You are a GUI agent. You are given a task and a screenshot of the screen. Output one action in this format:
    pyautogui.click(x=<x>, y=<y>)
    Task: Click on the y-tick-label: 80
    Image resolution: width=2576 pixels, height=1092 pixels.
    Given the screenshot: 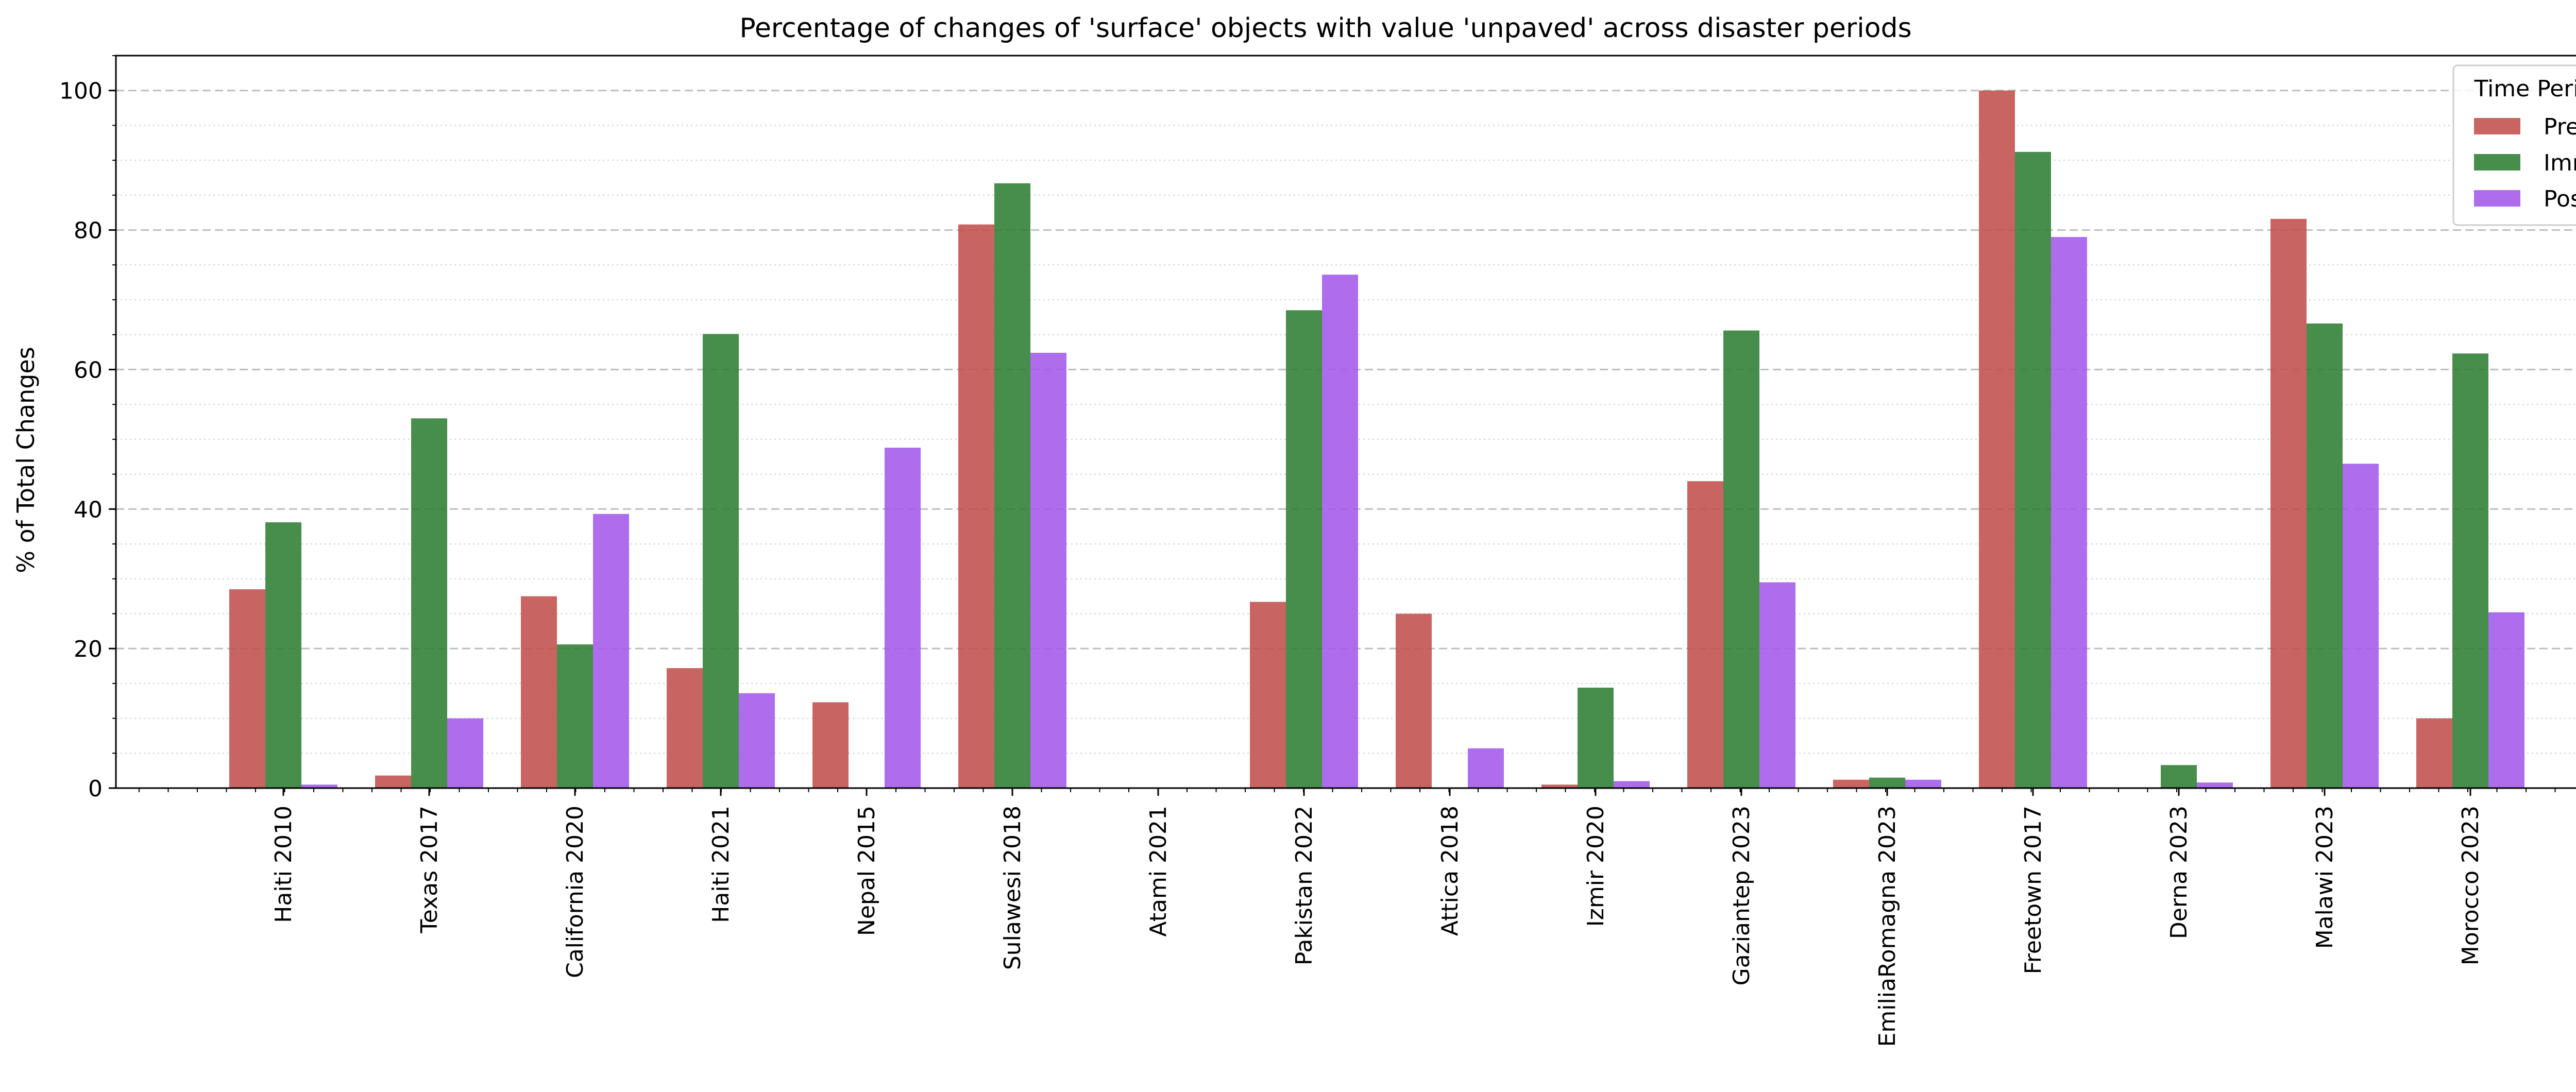 What is the action you would take?
    pyautogui.click(x=88, y=231)
    